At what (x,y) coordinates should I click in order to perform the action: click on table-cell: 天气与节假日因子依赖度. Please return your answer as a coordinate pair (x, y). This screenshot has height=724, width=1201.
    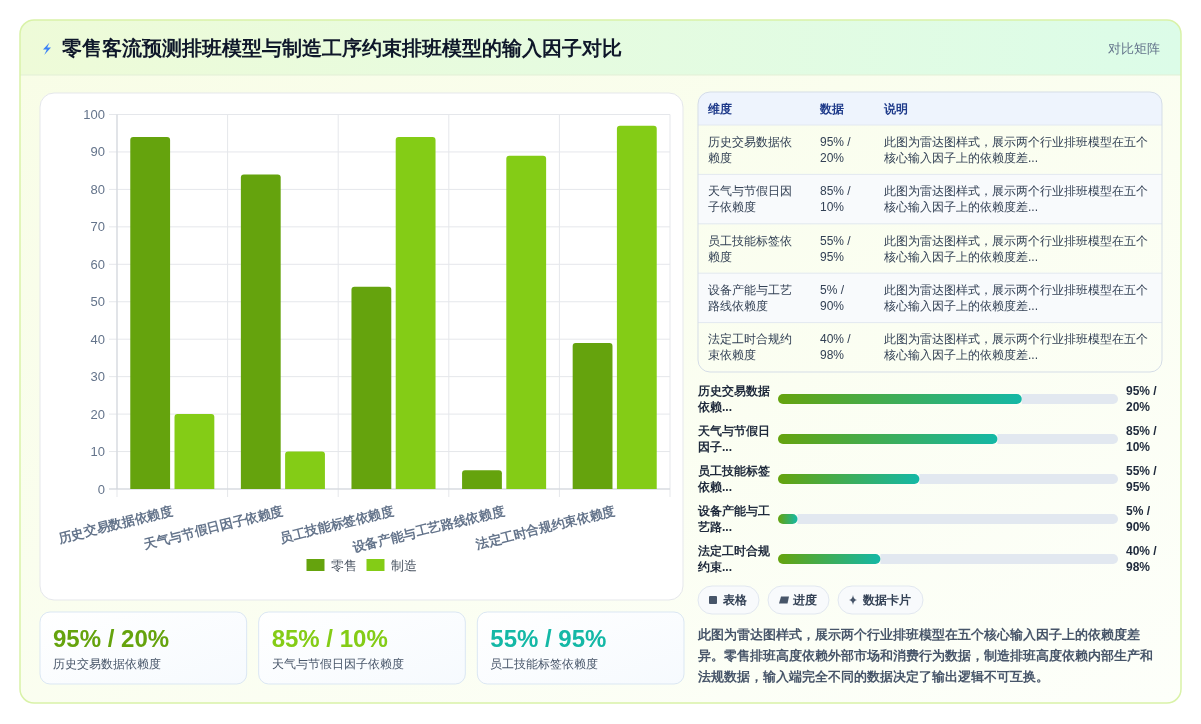
    Looking at the image, I should click on (750, 199).